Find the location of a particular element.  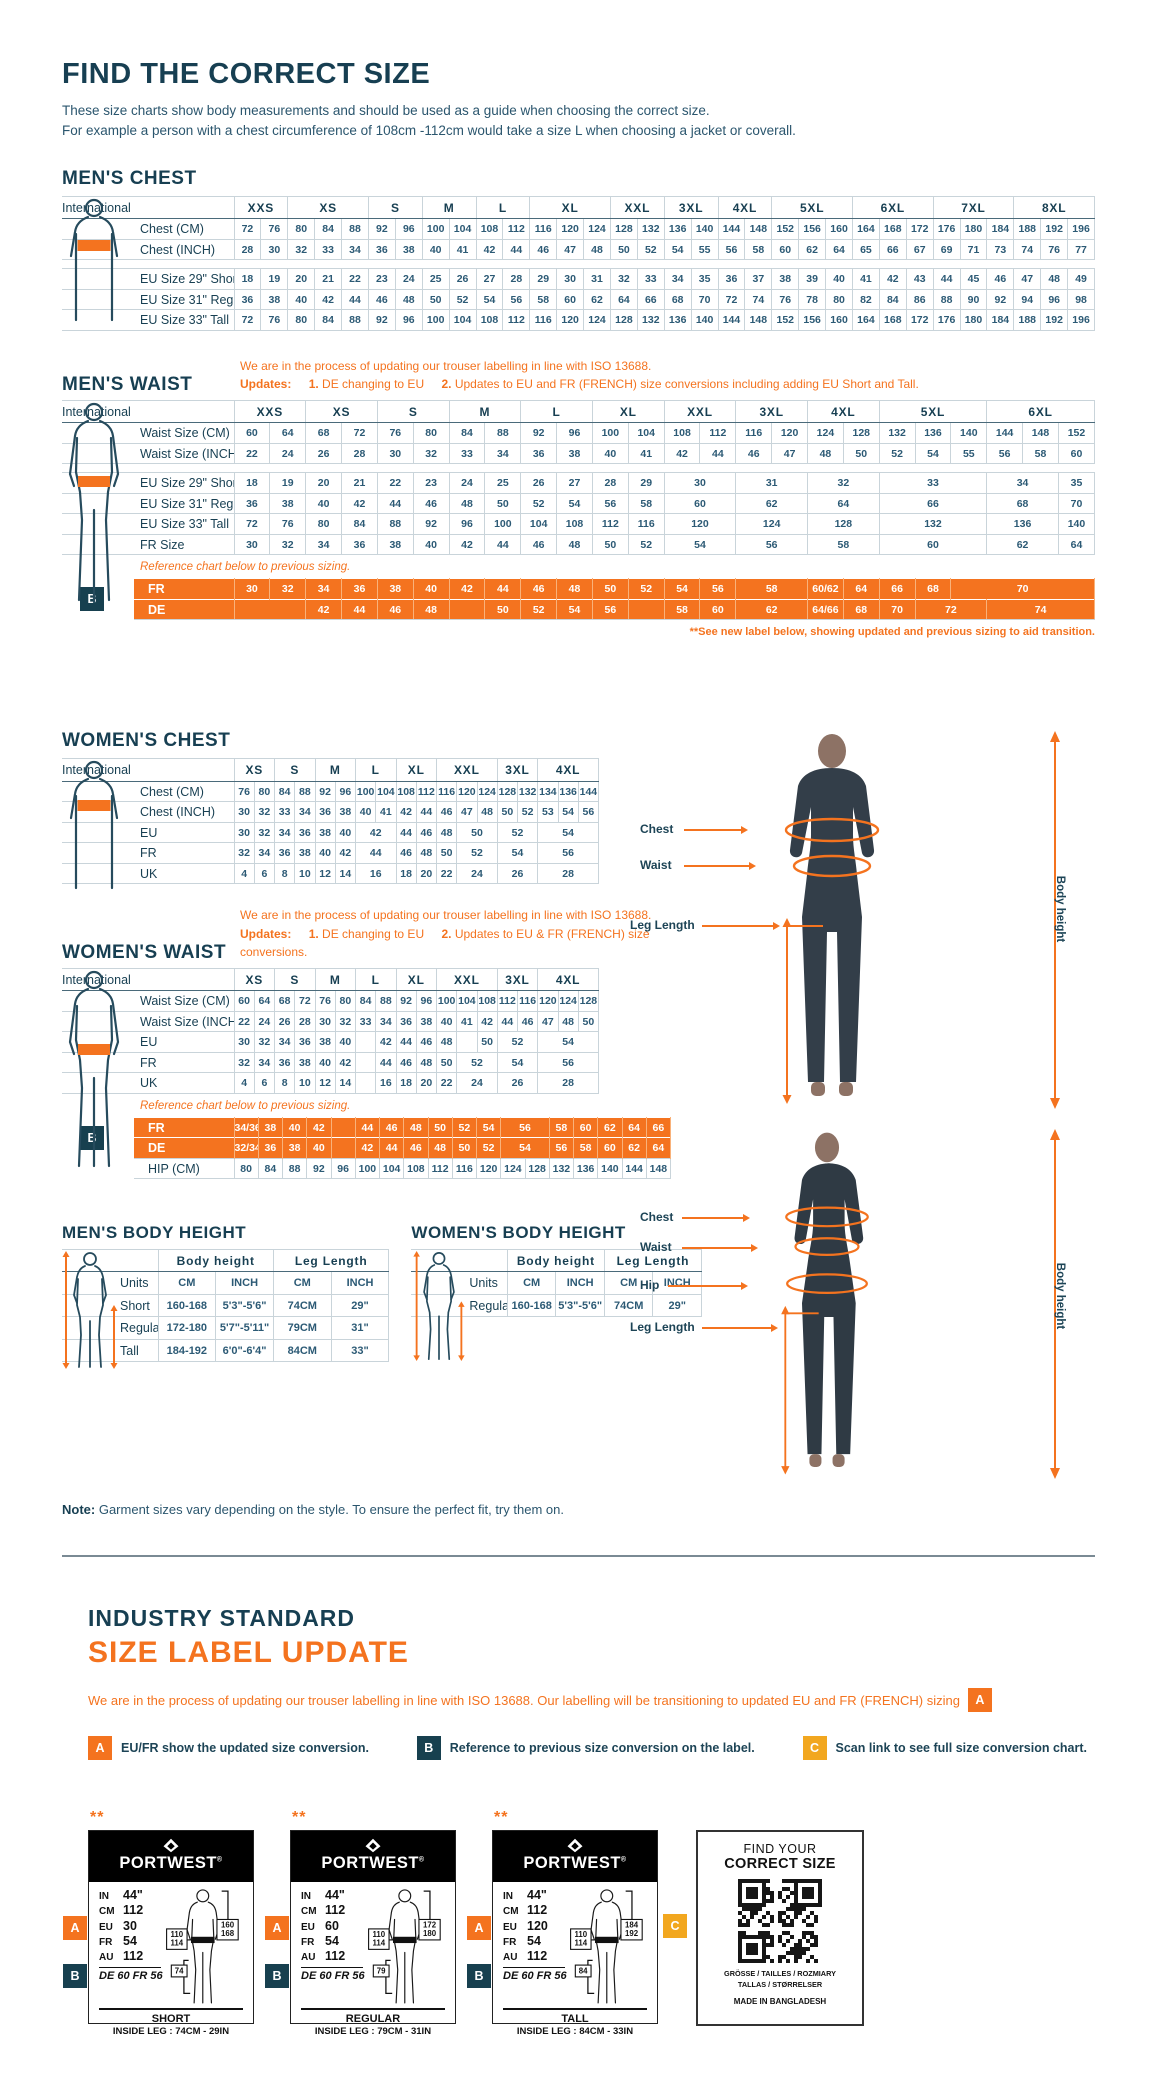

row-label: Waist Size (CM) is located at coordinates (148, 1001).